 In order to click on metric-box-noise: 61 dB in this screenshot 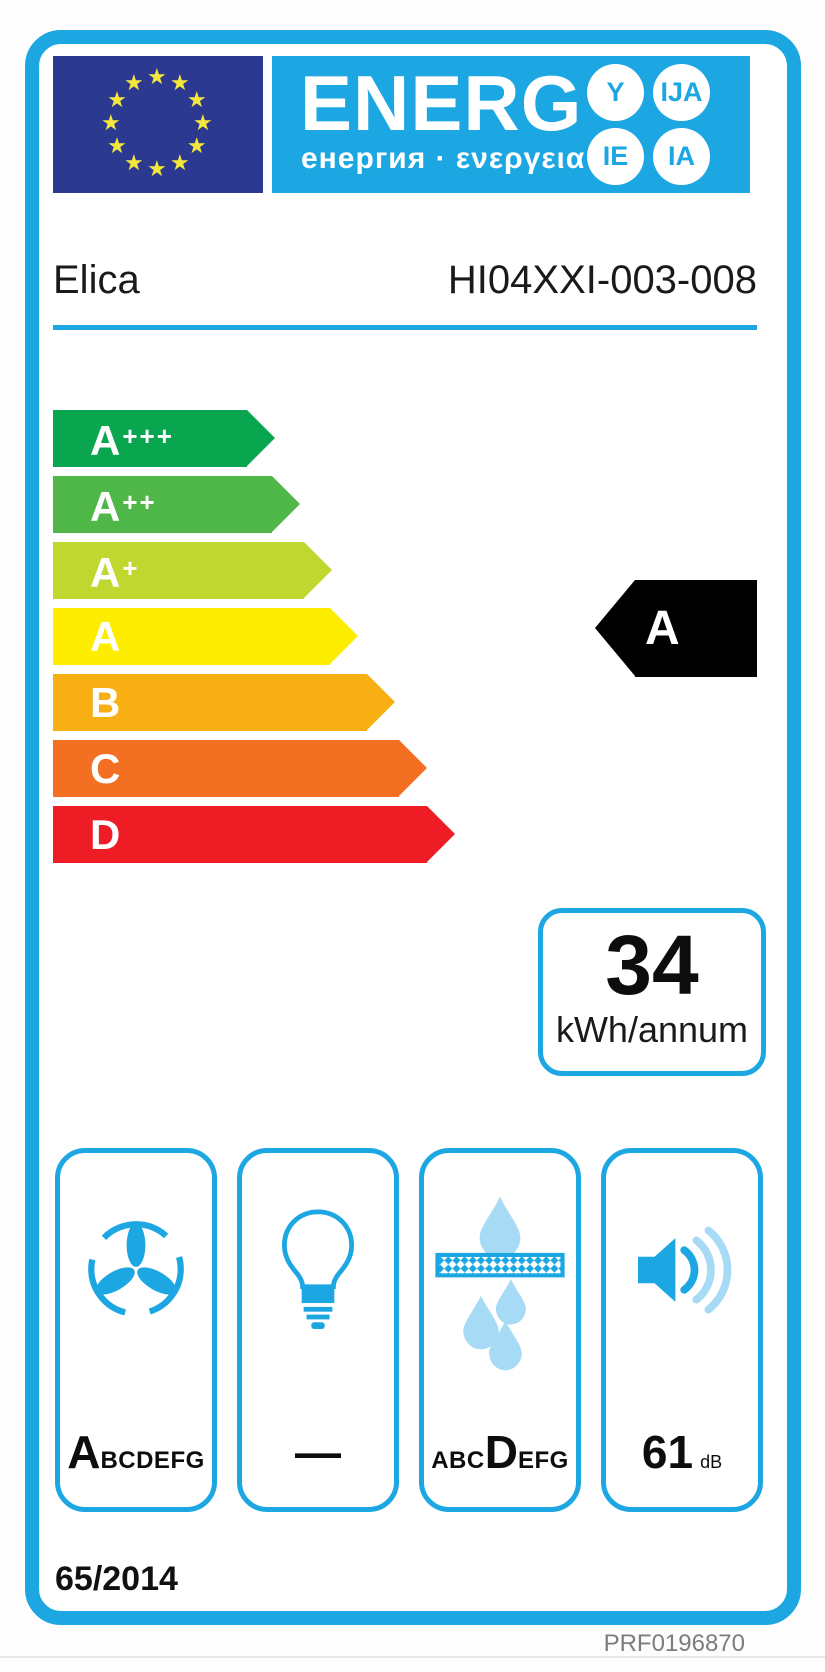, I will do `click(682, 1330)`.